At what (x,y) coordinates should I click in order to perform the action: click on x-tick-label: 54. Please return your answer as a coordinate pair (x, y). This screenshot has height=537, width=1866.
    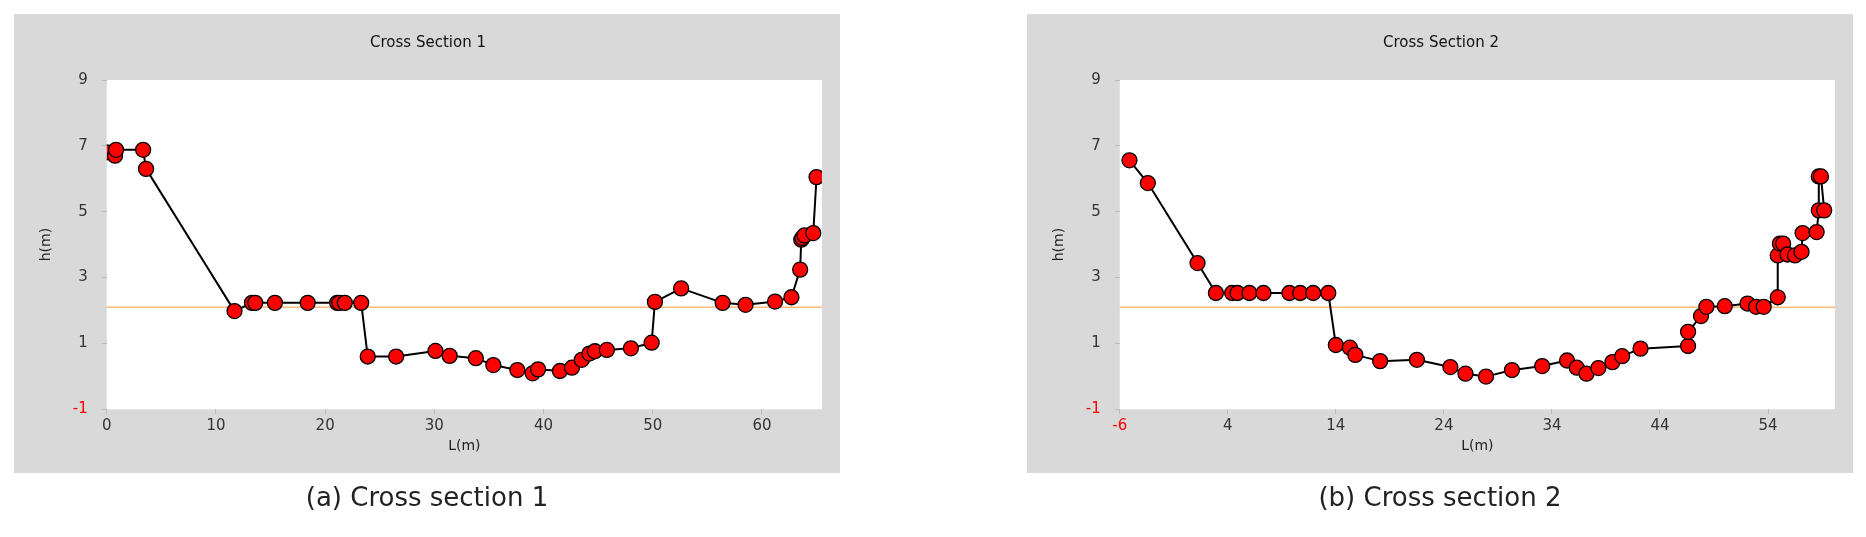
    Looking at the image, I should click on (1768, 425).